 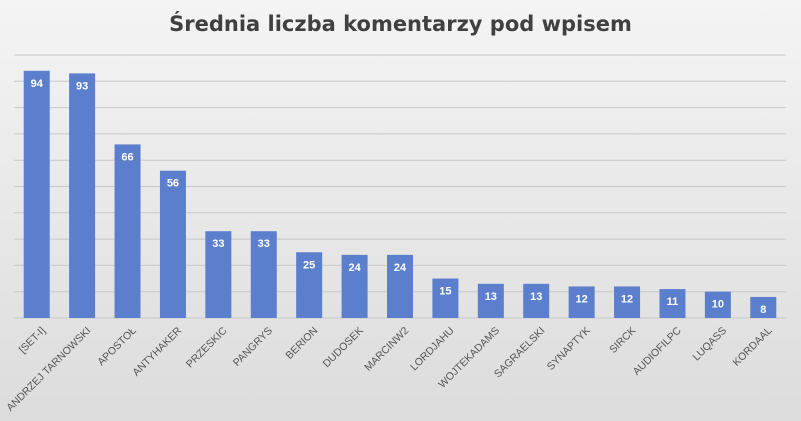 I want to click on x-tick-label: LUQASS, so click(x=709, y=344).